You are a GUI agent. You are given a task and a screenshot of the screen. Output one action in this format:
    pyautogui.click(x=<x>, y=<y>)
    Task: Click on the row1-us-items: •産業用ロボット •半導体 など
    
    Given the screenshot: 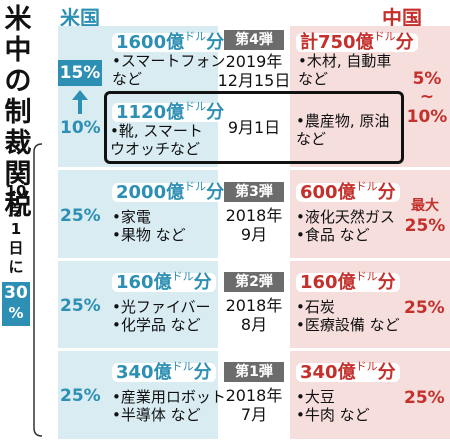 What is the action you would take?
    pyautogui.click(x=169, y=406)
    